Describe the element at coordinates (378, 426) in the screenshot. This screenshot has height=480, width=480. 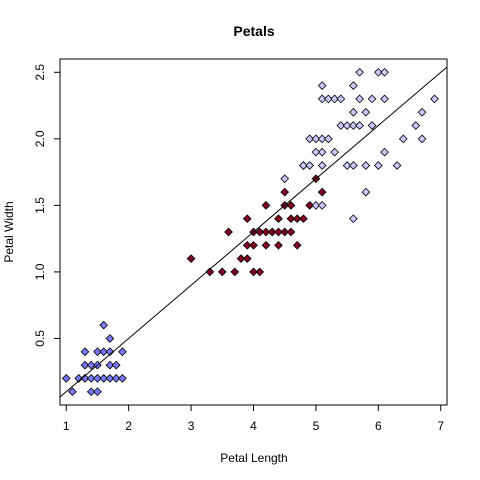
I see `x-tick-label: 6` at that location.